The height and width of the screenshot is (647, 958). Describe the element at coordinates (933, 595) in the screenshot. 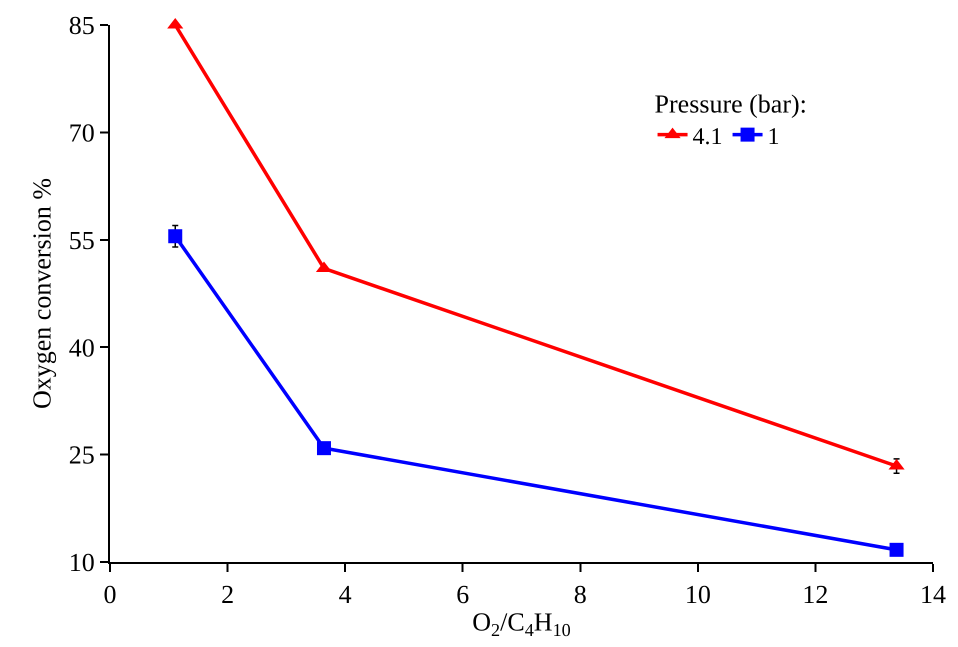

I see `x-tick-label: 14` at that location.